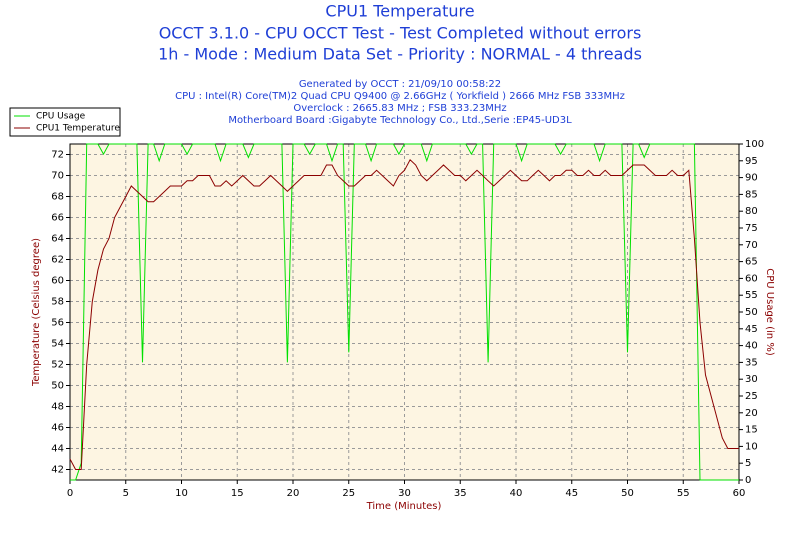  What do you see at coordinates (57, 407) in the screenshot?
I see `y-tick-label: 48` at bounding box center [57, 407].